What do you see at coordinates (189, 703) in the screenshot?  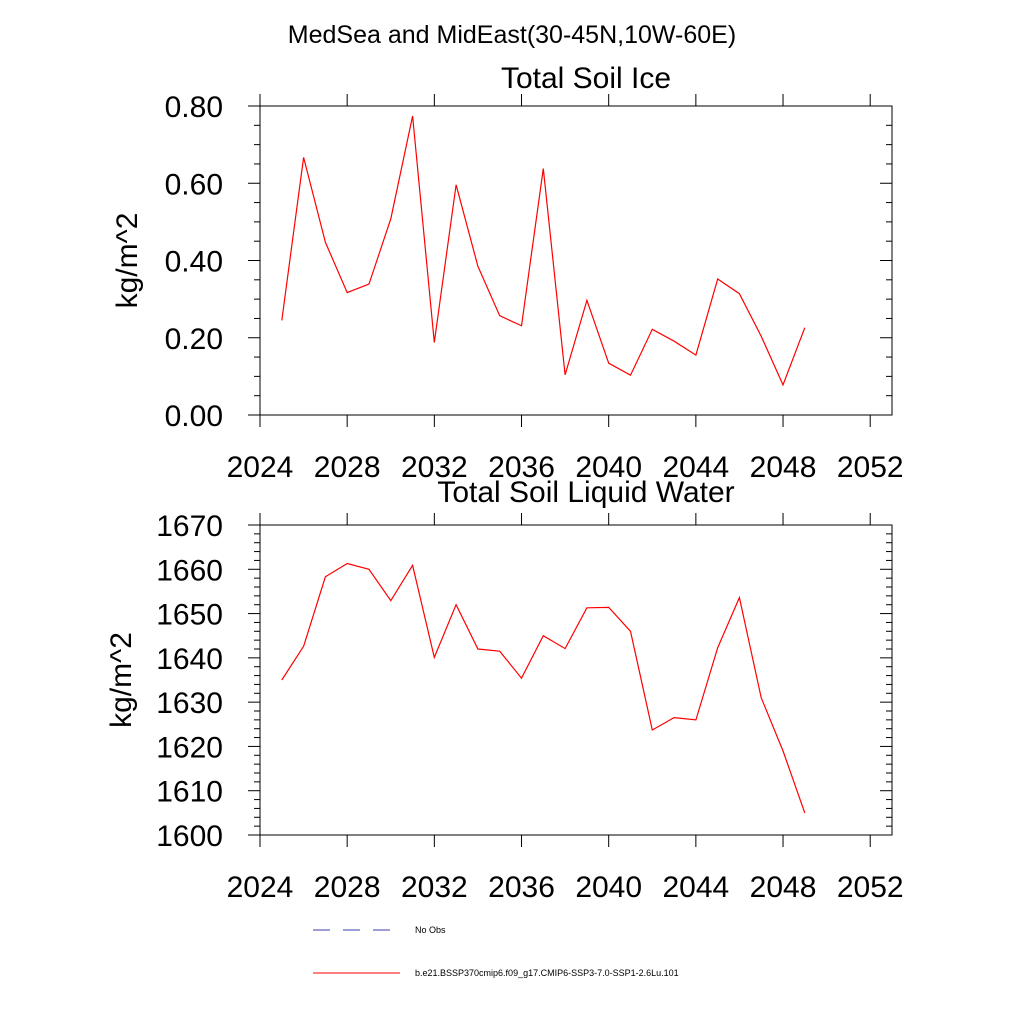 I see `y-tick-label: 1630` at bounding box center [189, 703].